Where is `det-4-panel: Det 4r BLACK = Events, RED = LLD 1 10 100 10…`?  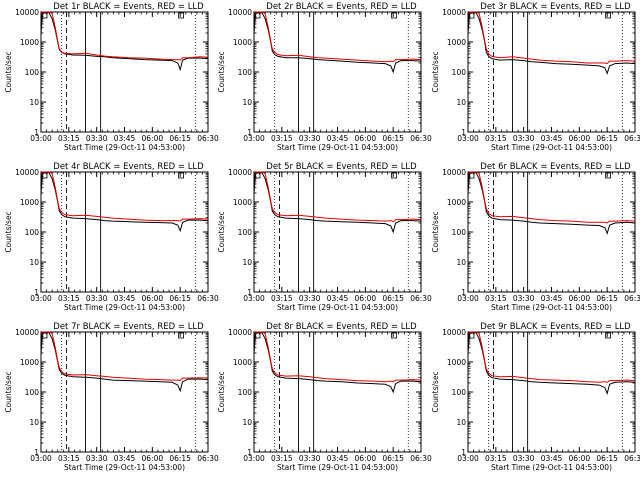 det-4-panel: Det 4r BLACK = Events, RED = LLD 1 10 100 10… is located at coordinates (111, 237).